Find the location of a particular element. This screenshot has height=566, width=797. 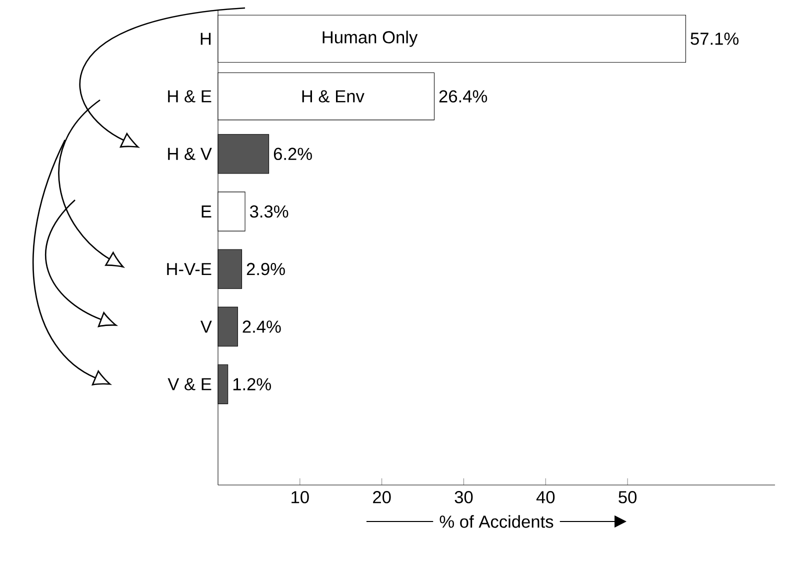

y-tick-label: V & E is located at coordinates (190, 384).